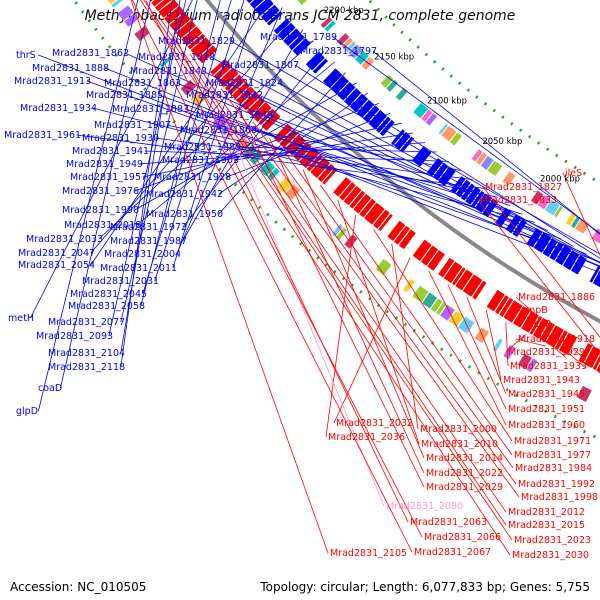 Image resolution: width=600 pixels, height=600 pixels. What do you see at coordinates (56, 265) in the screenshot?
I see `gene-label-forward: Mrad2831_2054` at bounding box center [56, 265].